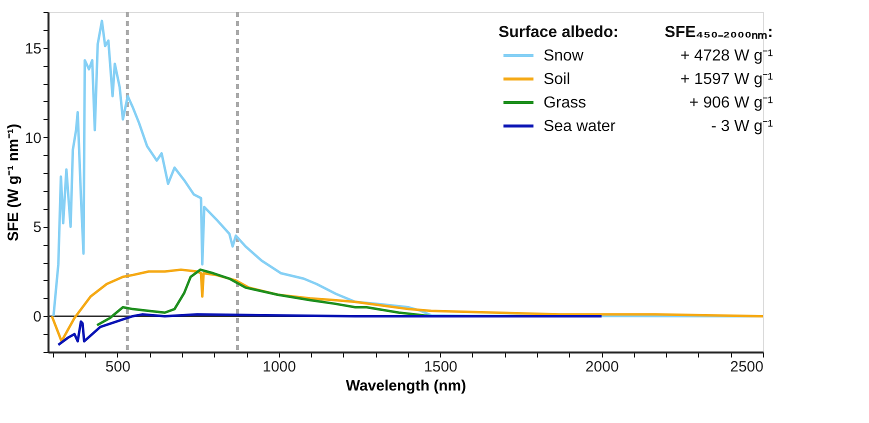 This screenshot has width=869, height=423. Describe the element at coordinates (441, 367) in the screenshot. I see `x-tick-label: 1500` at that location.